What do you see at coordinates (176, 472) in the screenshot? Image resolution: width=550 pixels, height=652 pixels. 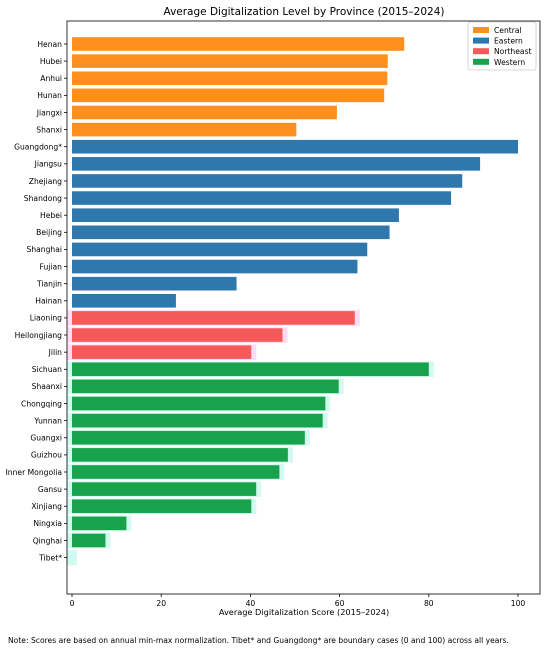 I see `bar-inner-mongolia` at bounding box center [176, 472].